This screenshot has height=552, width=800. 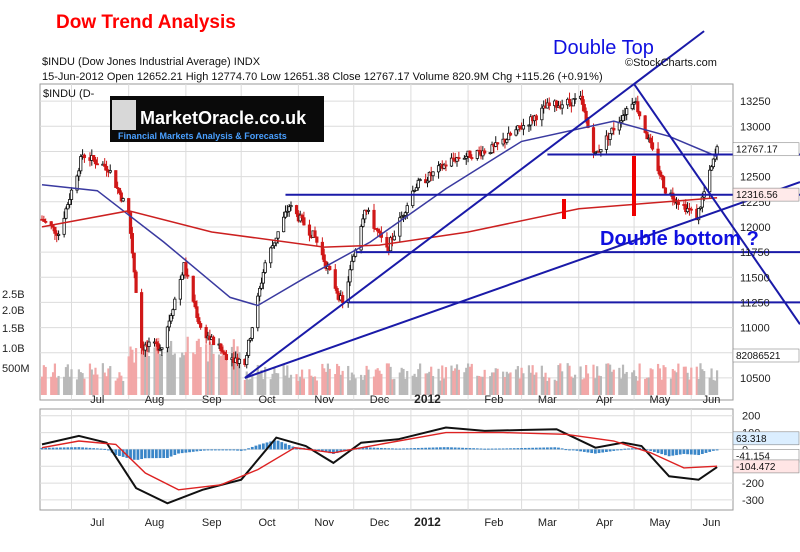 What do you see at coordinates (202, 136) in the screenshot?
I see `logo-subtitle: Financial Markets Analysis & Forecasts` at bounding box center [202, 136].